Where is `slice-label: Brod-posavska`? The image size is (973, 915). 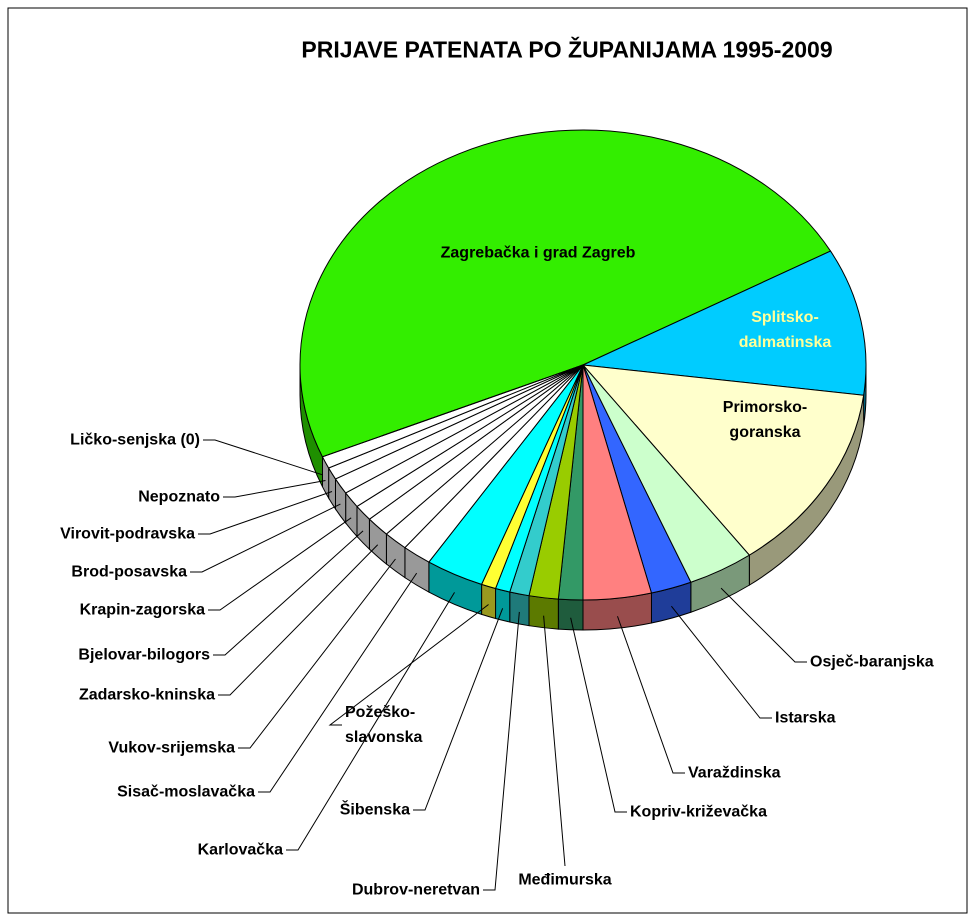 slice-label: Brod-posavska is located at coordinates (129, 572).